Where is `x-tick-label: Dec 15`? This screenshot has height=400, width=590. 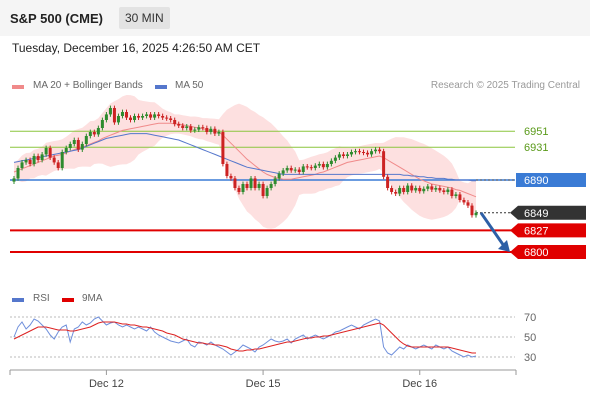 x-tick-label: Dec 15 is located at coordinates (263, 384).